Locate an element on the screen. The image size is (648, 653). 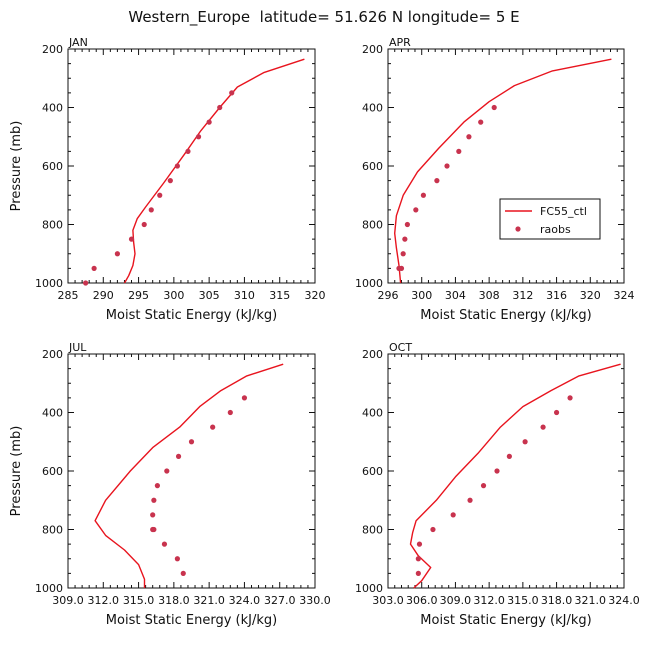
apr-x-tick-label: 304 is located at coordinates (455, 295).